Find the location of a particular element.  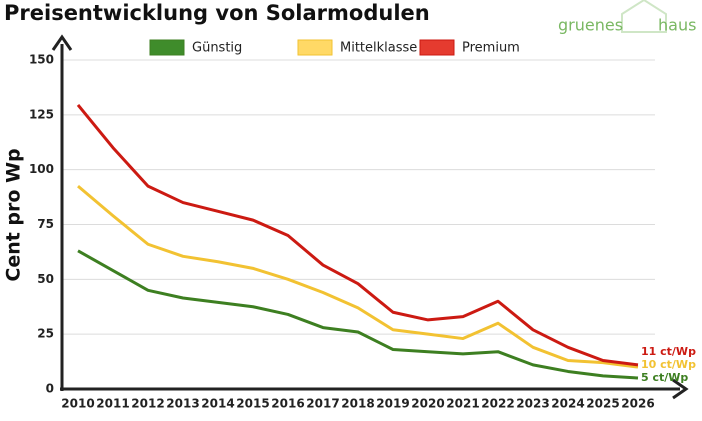

x-arrow is located at coordinates (680, 389).